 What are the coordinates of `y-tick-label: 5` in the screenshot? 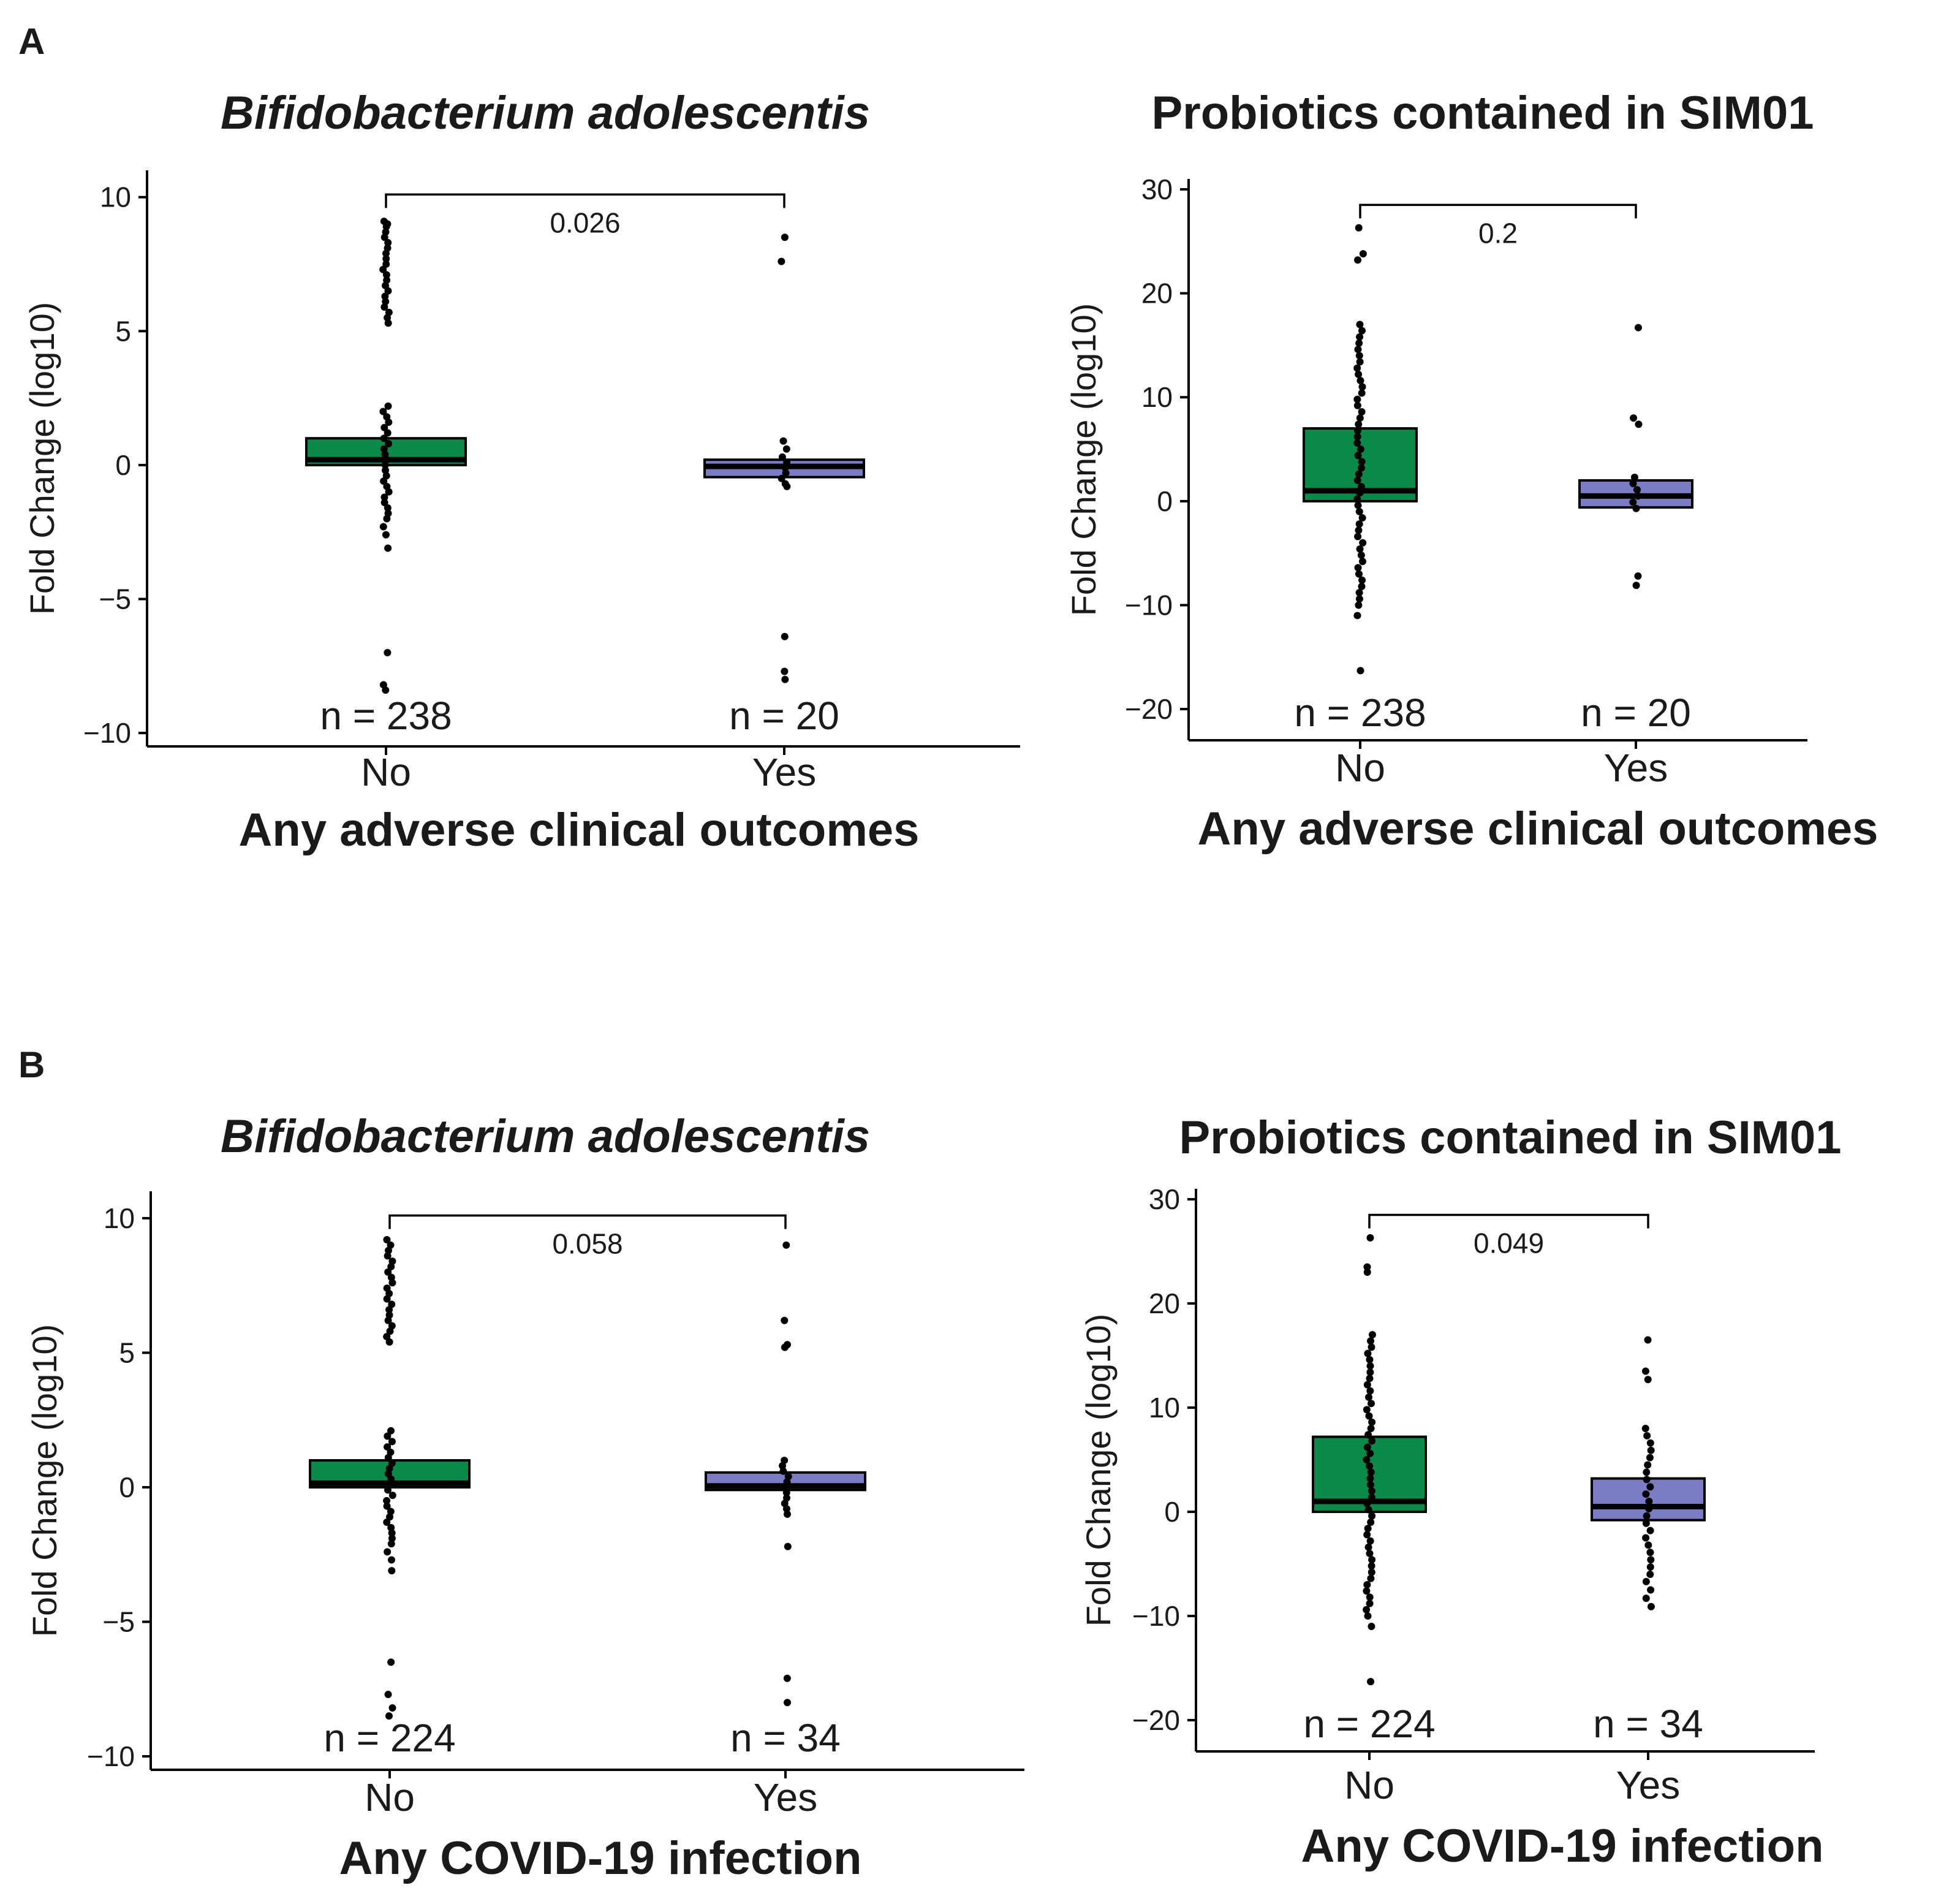 It's located at (123, 331).